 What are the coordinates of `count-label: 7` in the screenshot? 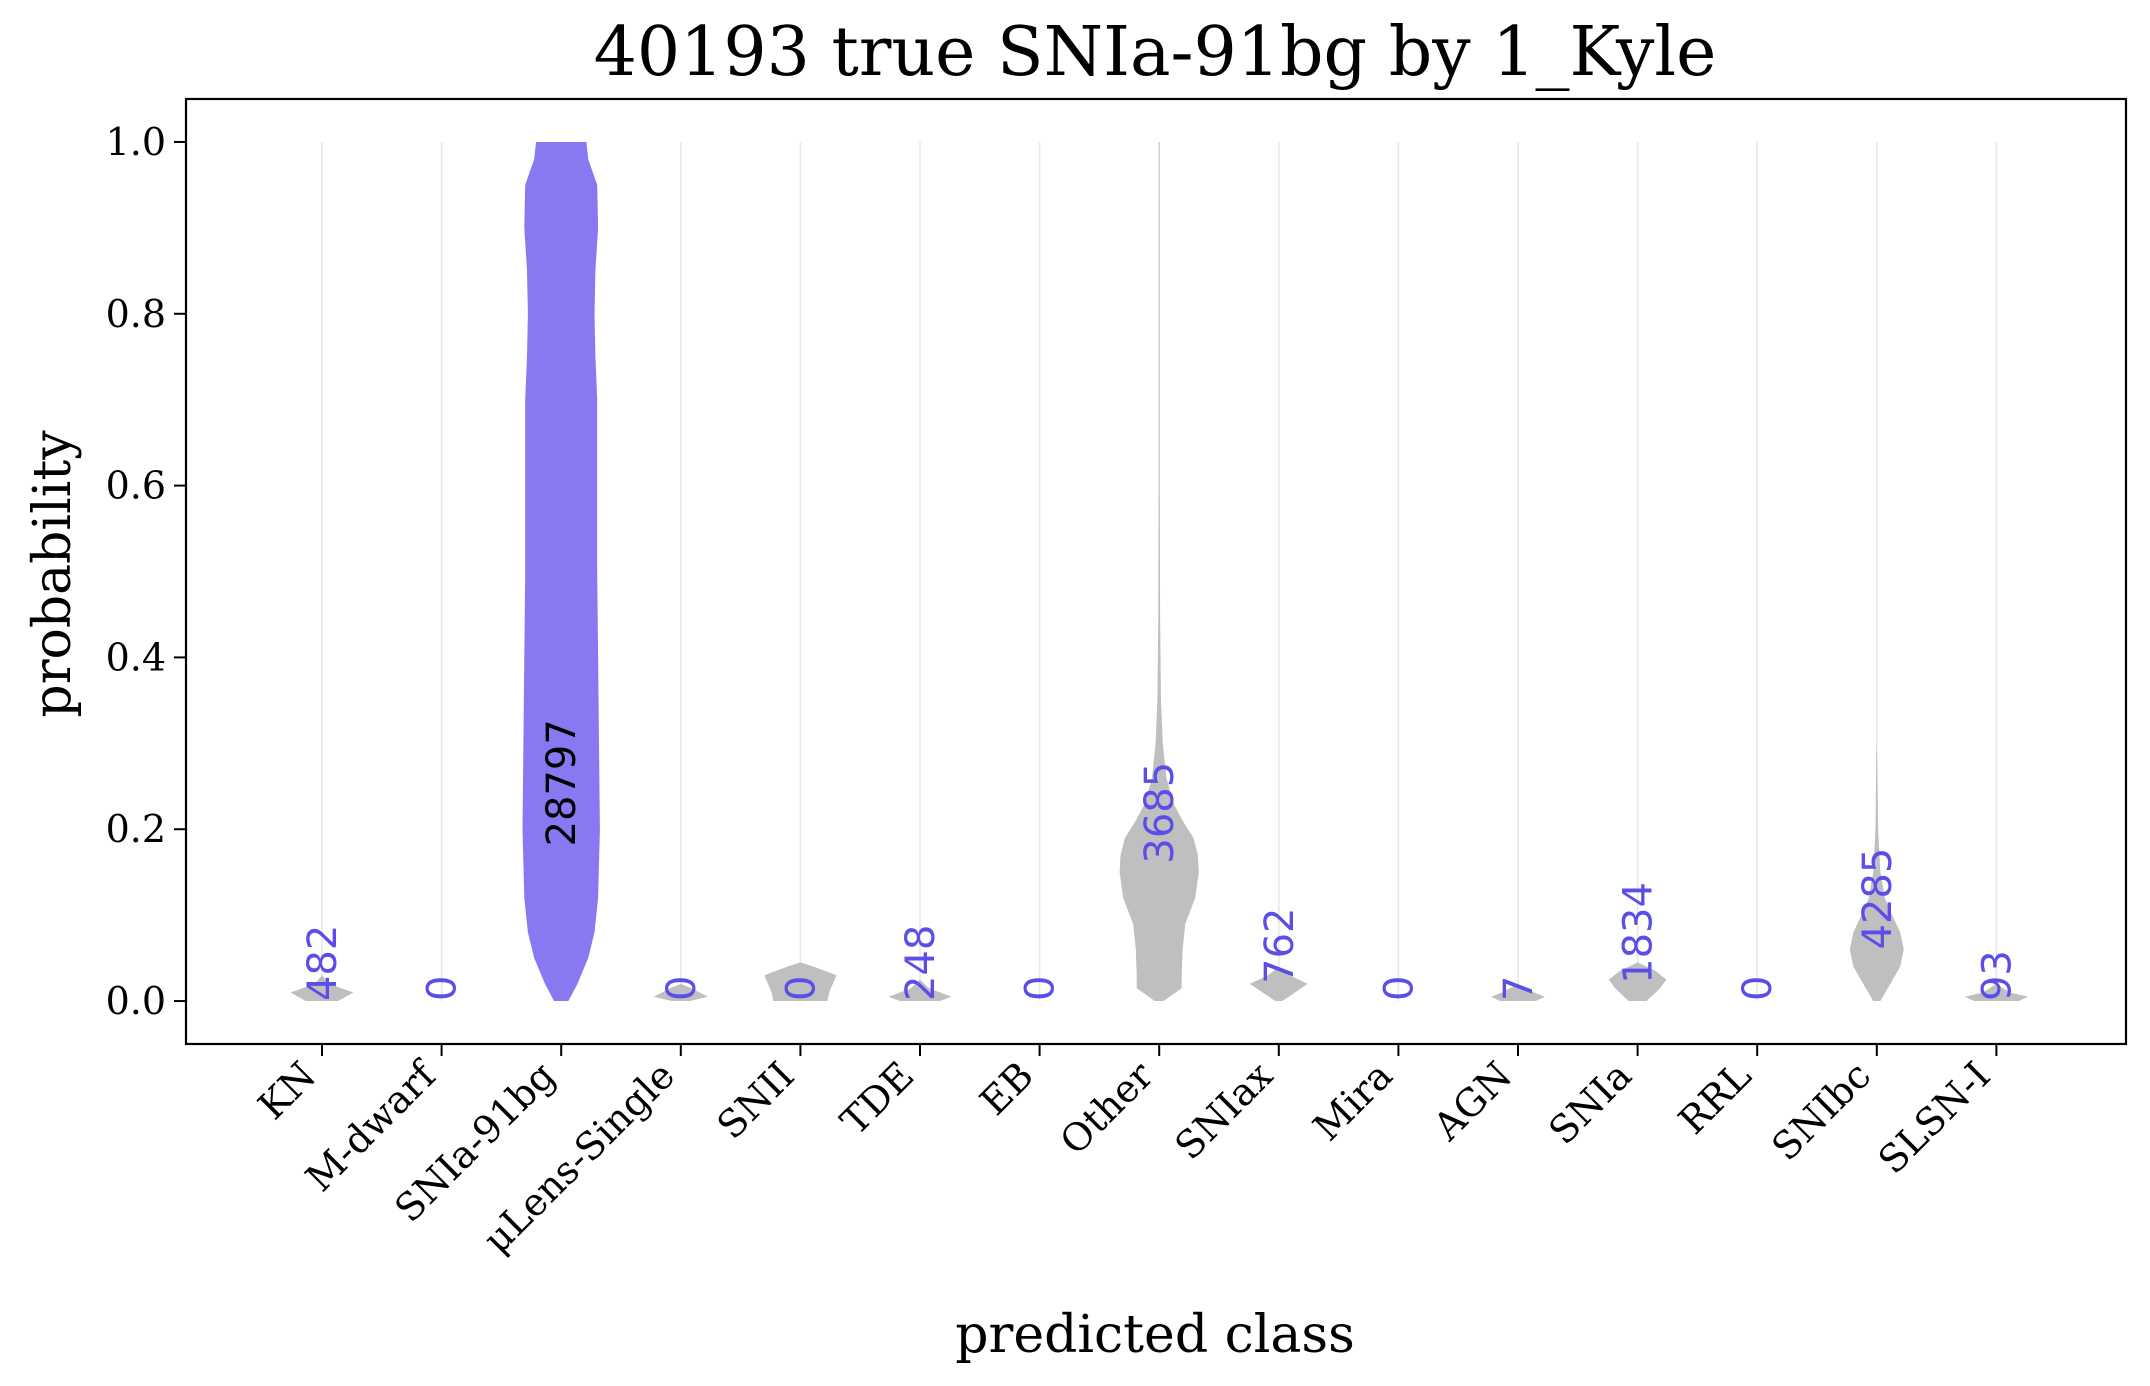 It's located at (1519, 988).